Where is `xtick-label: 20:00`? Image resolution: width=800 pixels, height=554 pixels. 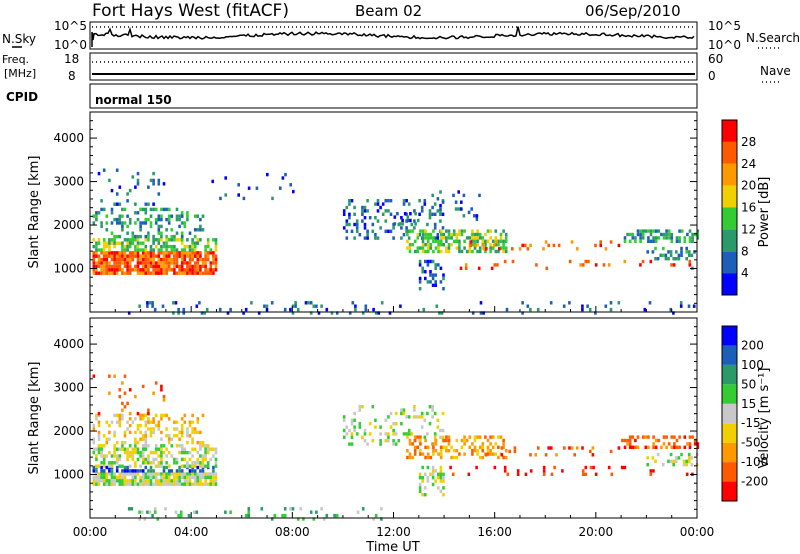 xtick-label: 20:00 is located at coordinates (596, 532).